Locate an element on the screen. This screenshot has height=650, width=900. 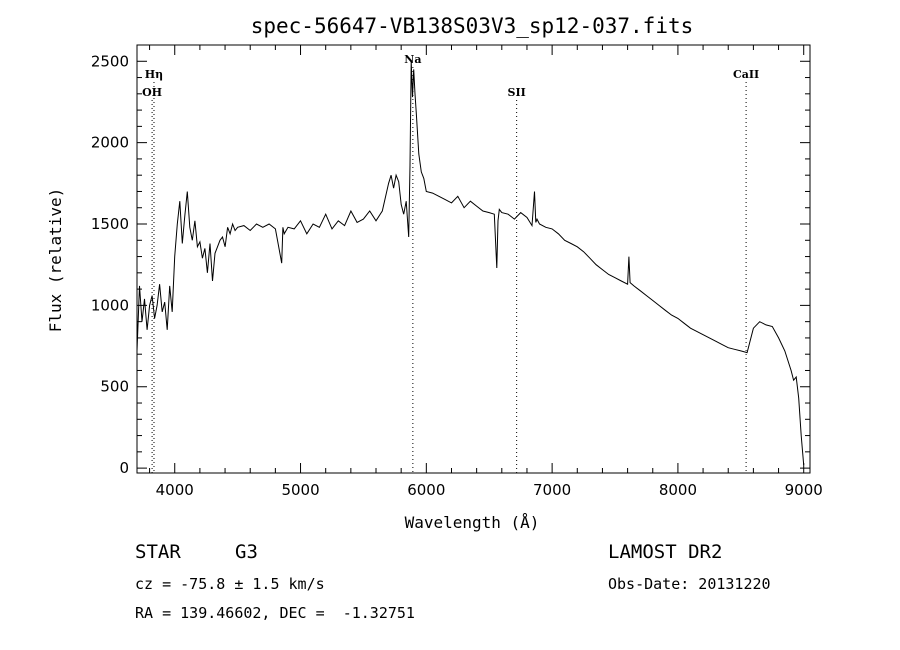
obs-date: Obs-Date: 20131220 is located at coordinates (689, 584).